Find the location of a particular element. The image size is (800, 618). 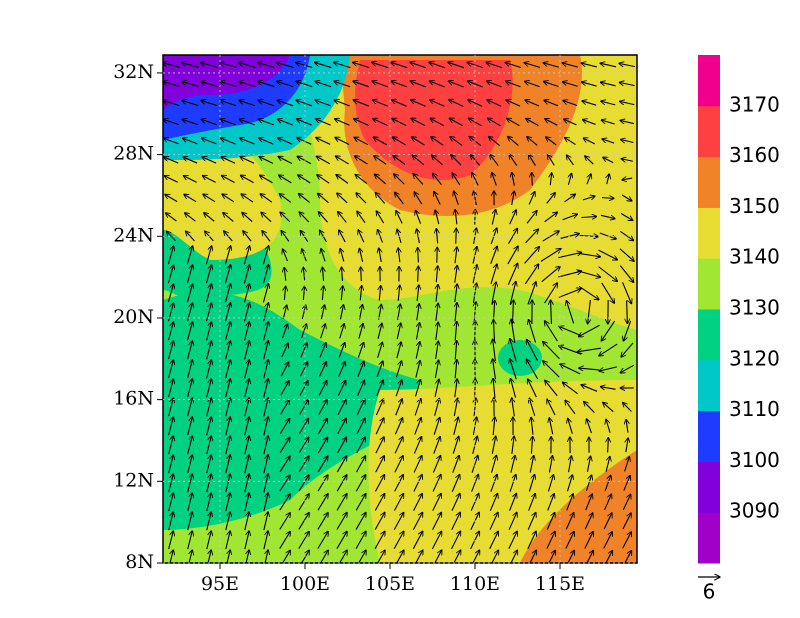

reference-vector: 6 is located at coordinates (709, 590).